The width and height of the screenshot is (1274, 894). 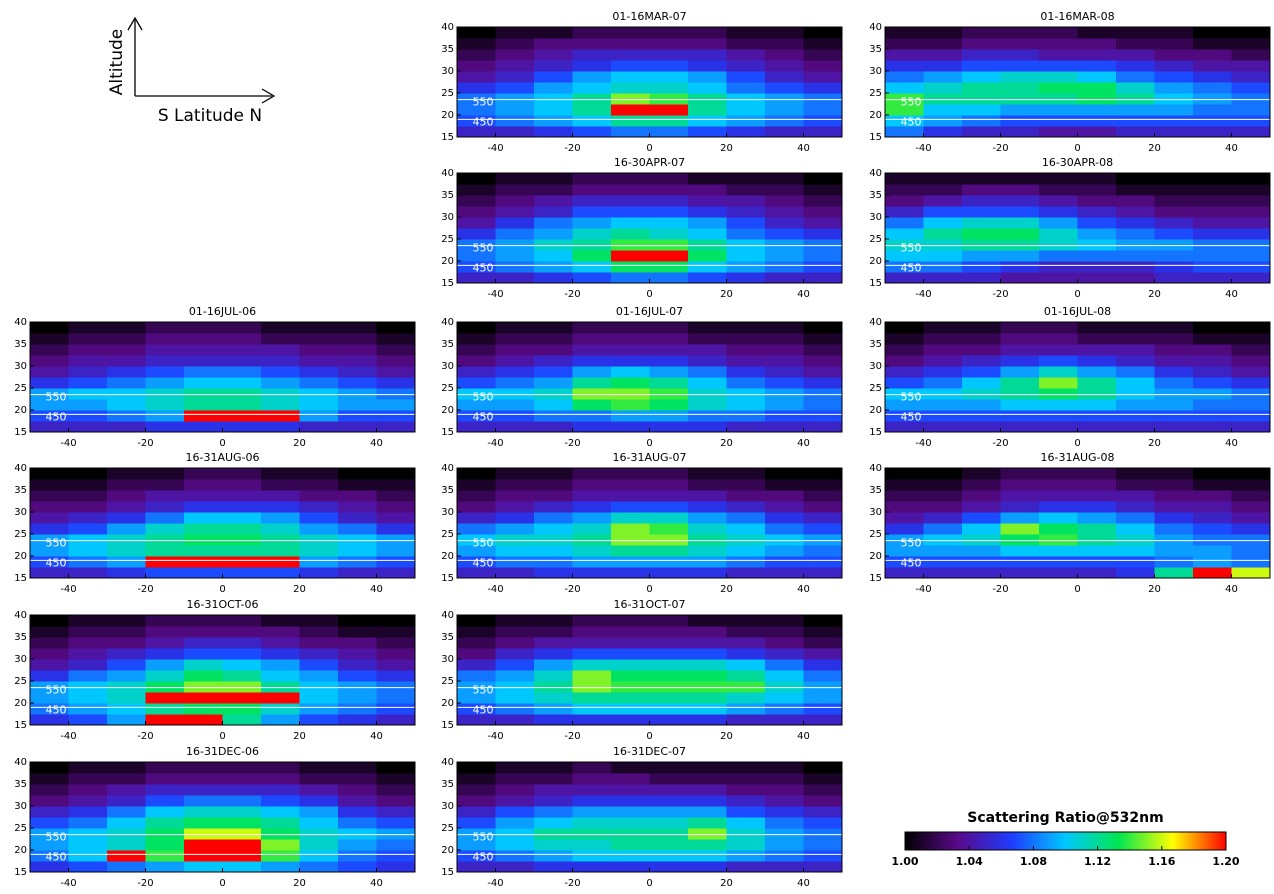 What do you see at coordinates (447, 556) in the screenshot?
I see `y-tick-label: 20` at bounding box center [447, 556].